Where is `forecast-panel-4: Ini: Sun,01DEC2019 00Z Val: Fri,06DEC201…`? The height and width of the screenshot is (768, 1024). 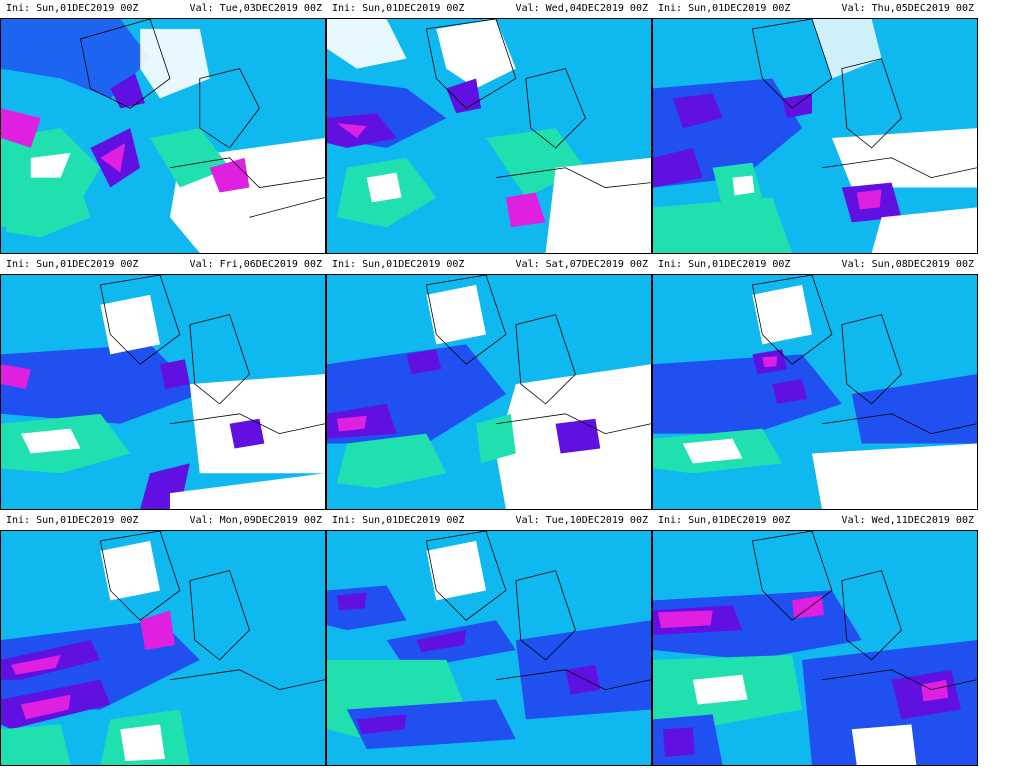 forecast-panel-4: Ini: Sun,01DEC2019 00Z Val: Fri,06DEC201… is located at coordinates (163, 384).